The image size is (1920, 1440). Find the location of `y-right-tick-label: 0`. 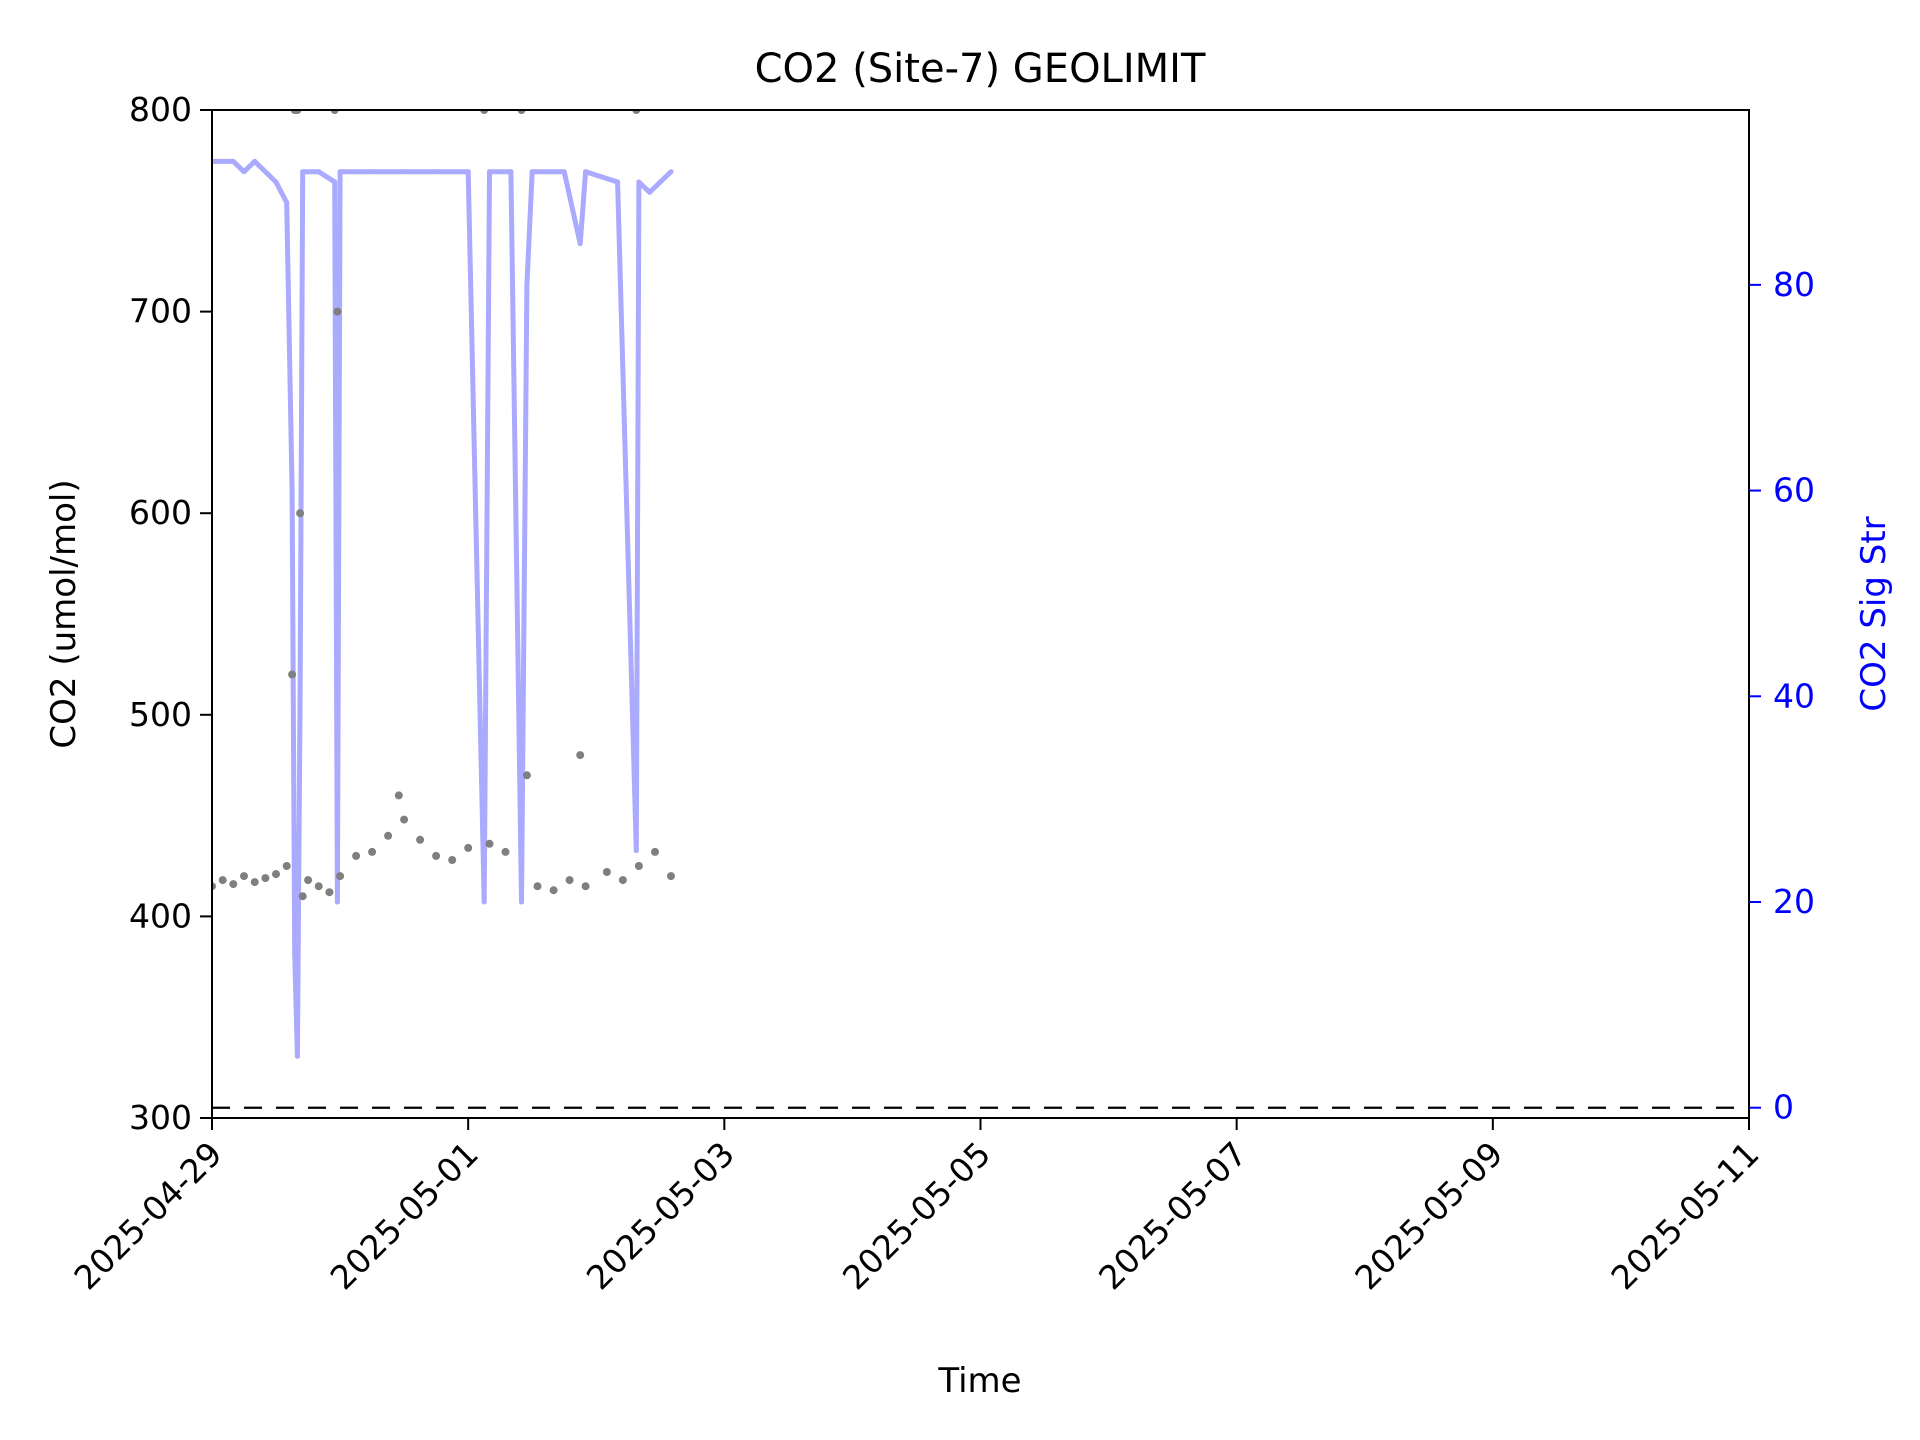

y-right-tick-label: 0 is located at coordinates (1783, 1107).